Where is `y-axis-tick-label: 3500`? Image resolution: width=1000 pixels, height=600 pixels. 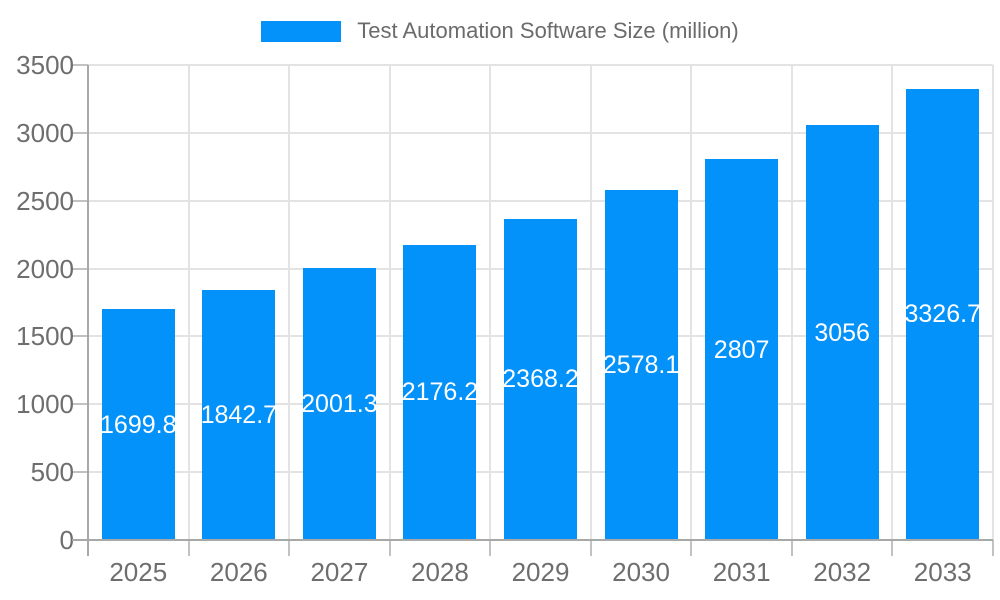
y-axis-tick-label: 3500 is located at coordinates (45, 65).